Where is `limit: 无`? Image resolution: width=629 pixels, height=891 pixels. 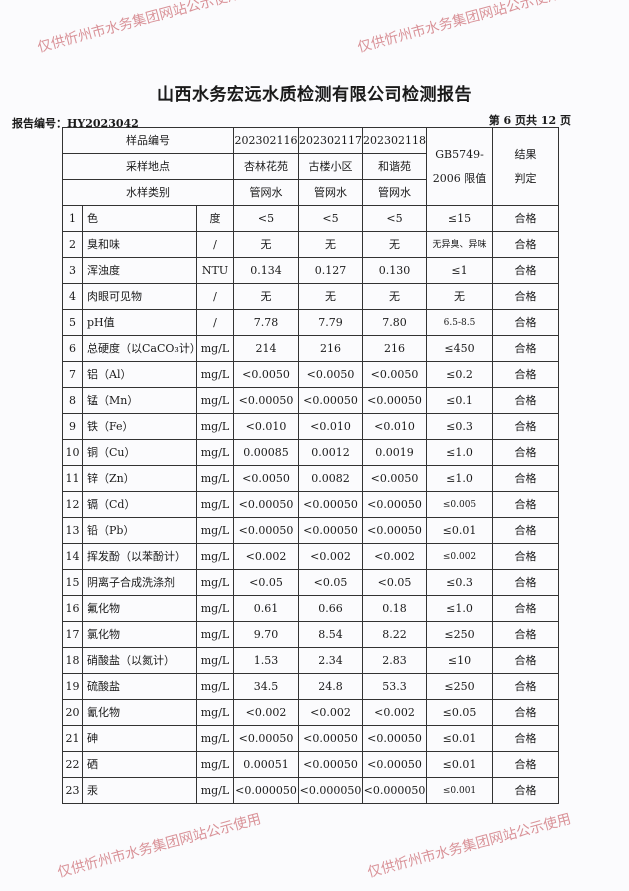
limit: 无 is located at coordinates (459, 296).